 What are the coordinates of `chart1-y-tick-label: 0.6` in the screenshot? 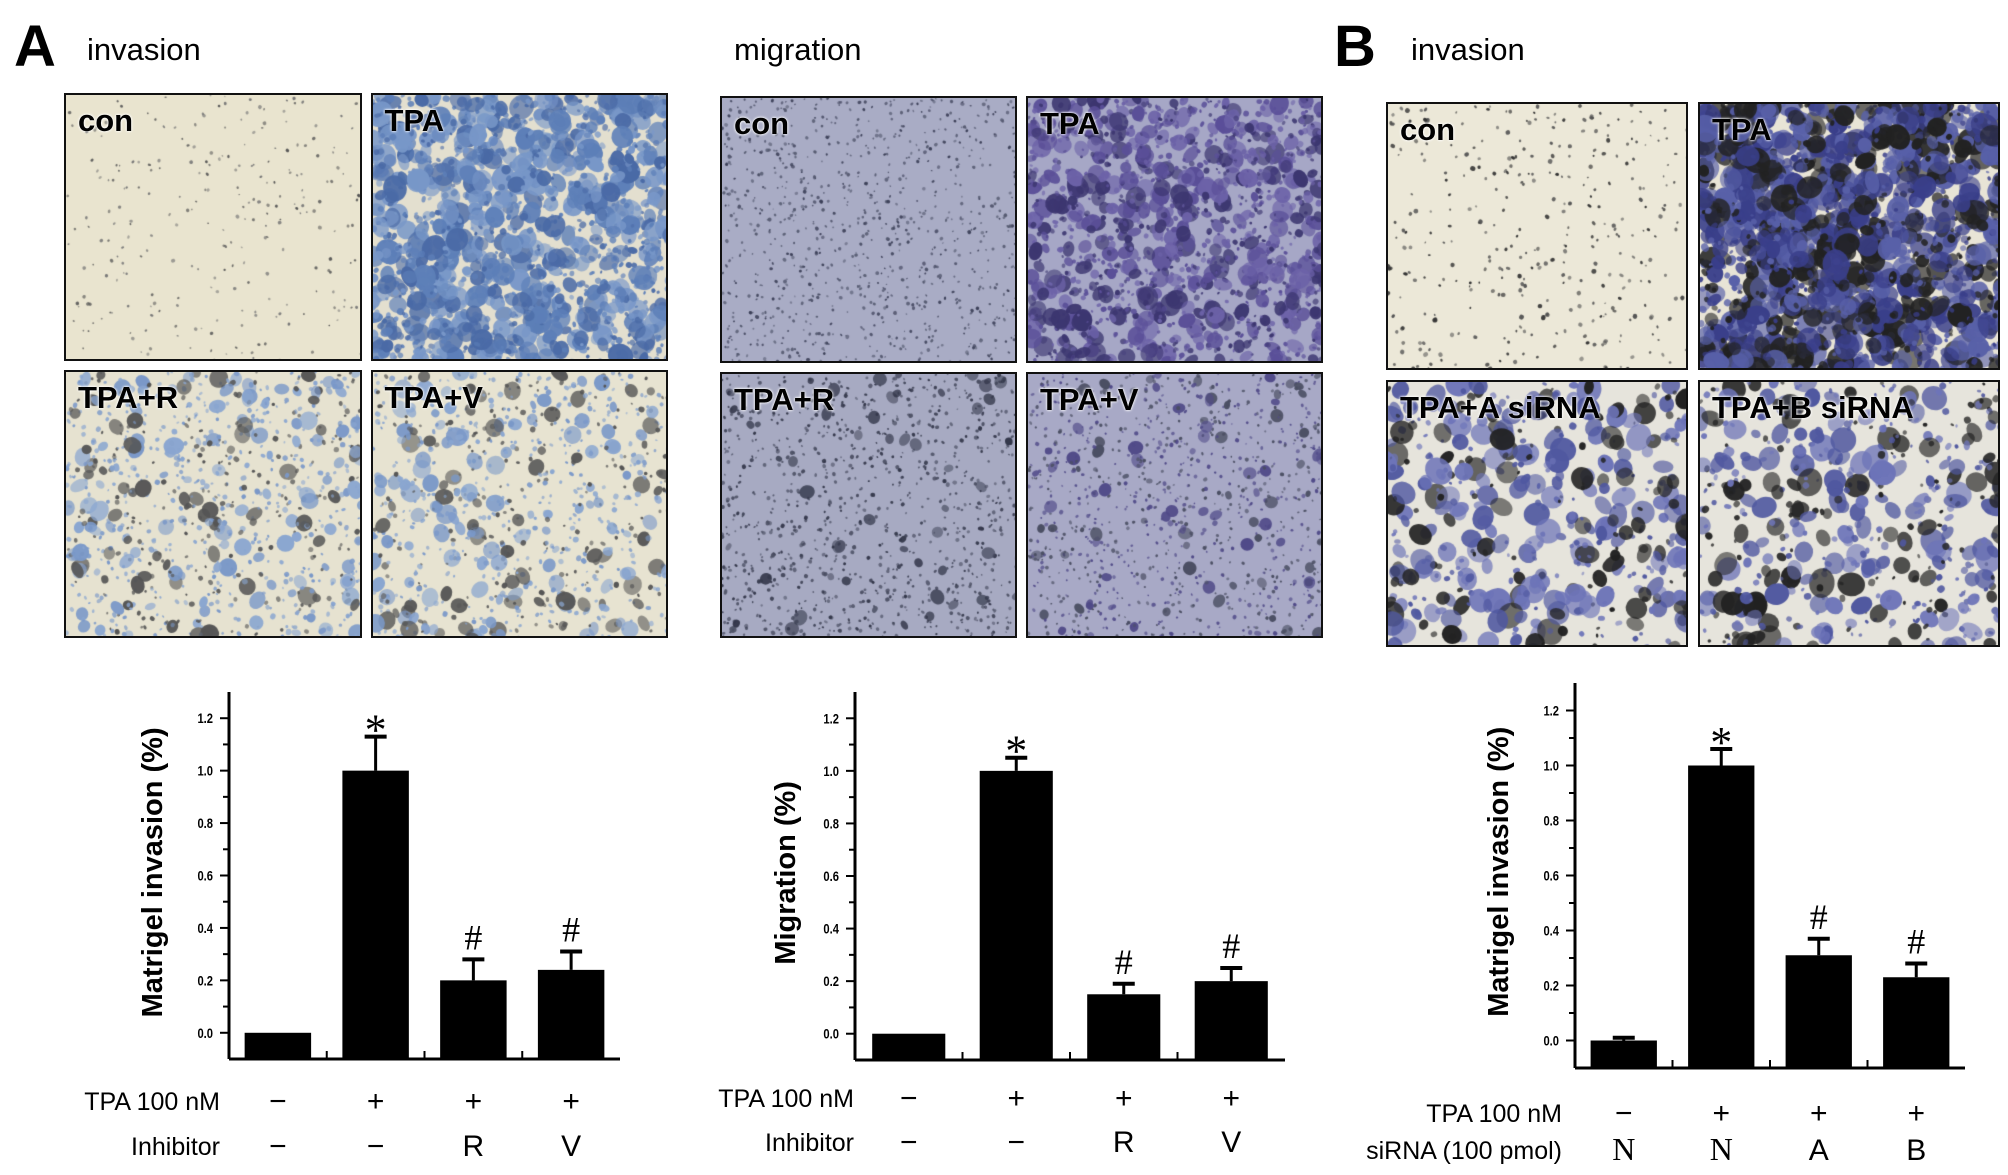 It's located at (205, 875).